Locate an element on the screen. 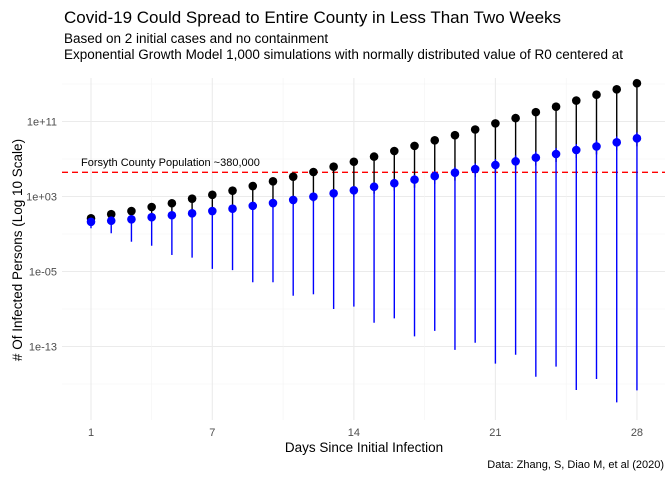 The width and height of the screenshot is (672, 480). x-tick-label: 14 is located at coordinates (354, 433).